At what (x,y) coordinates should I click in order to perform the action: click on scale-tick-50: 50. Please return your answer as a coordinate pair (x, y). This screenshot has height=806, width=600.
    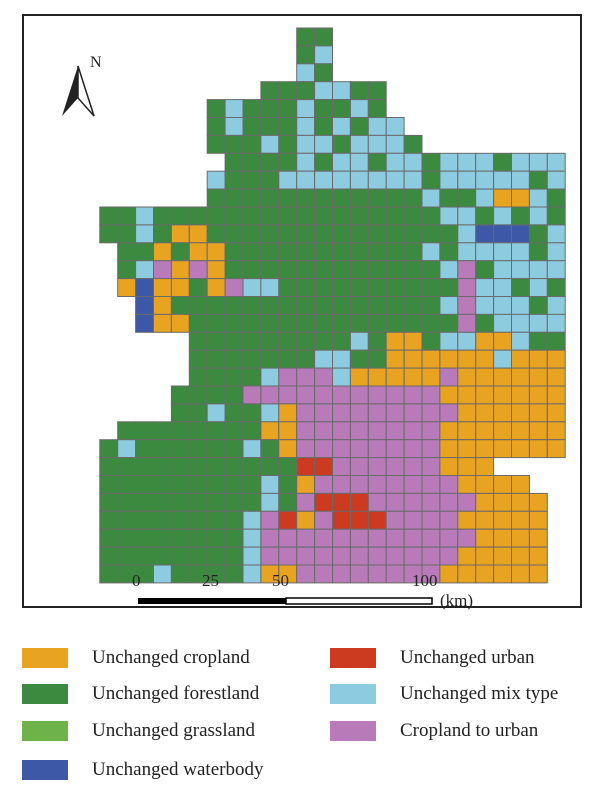
    Looking at the image, I should click on (280, 580).